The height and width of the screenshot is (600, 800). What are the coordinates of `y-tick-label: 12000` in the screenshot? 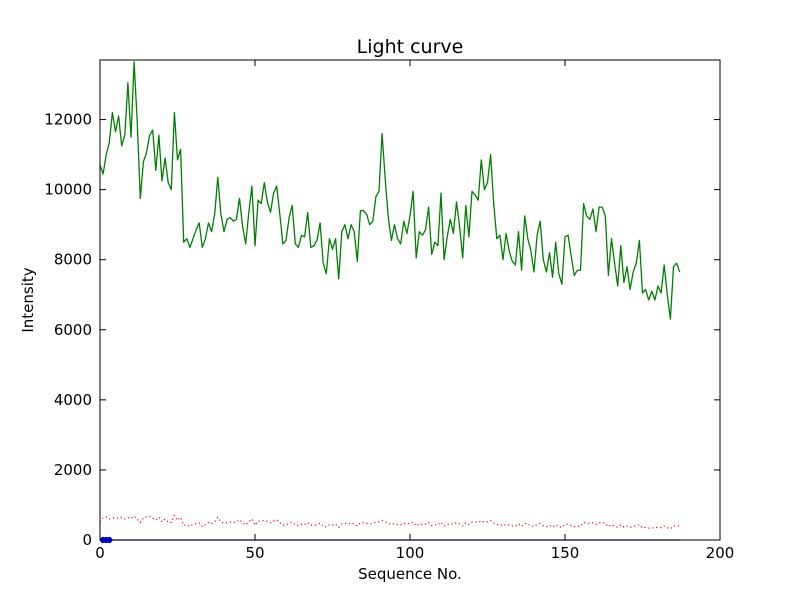 It's located at (68, 120).